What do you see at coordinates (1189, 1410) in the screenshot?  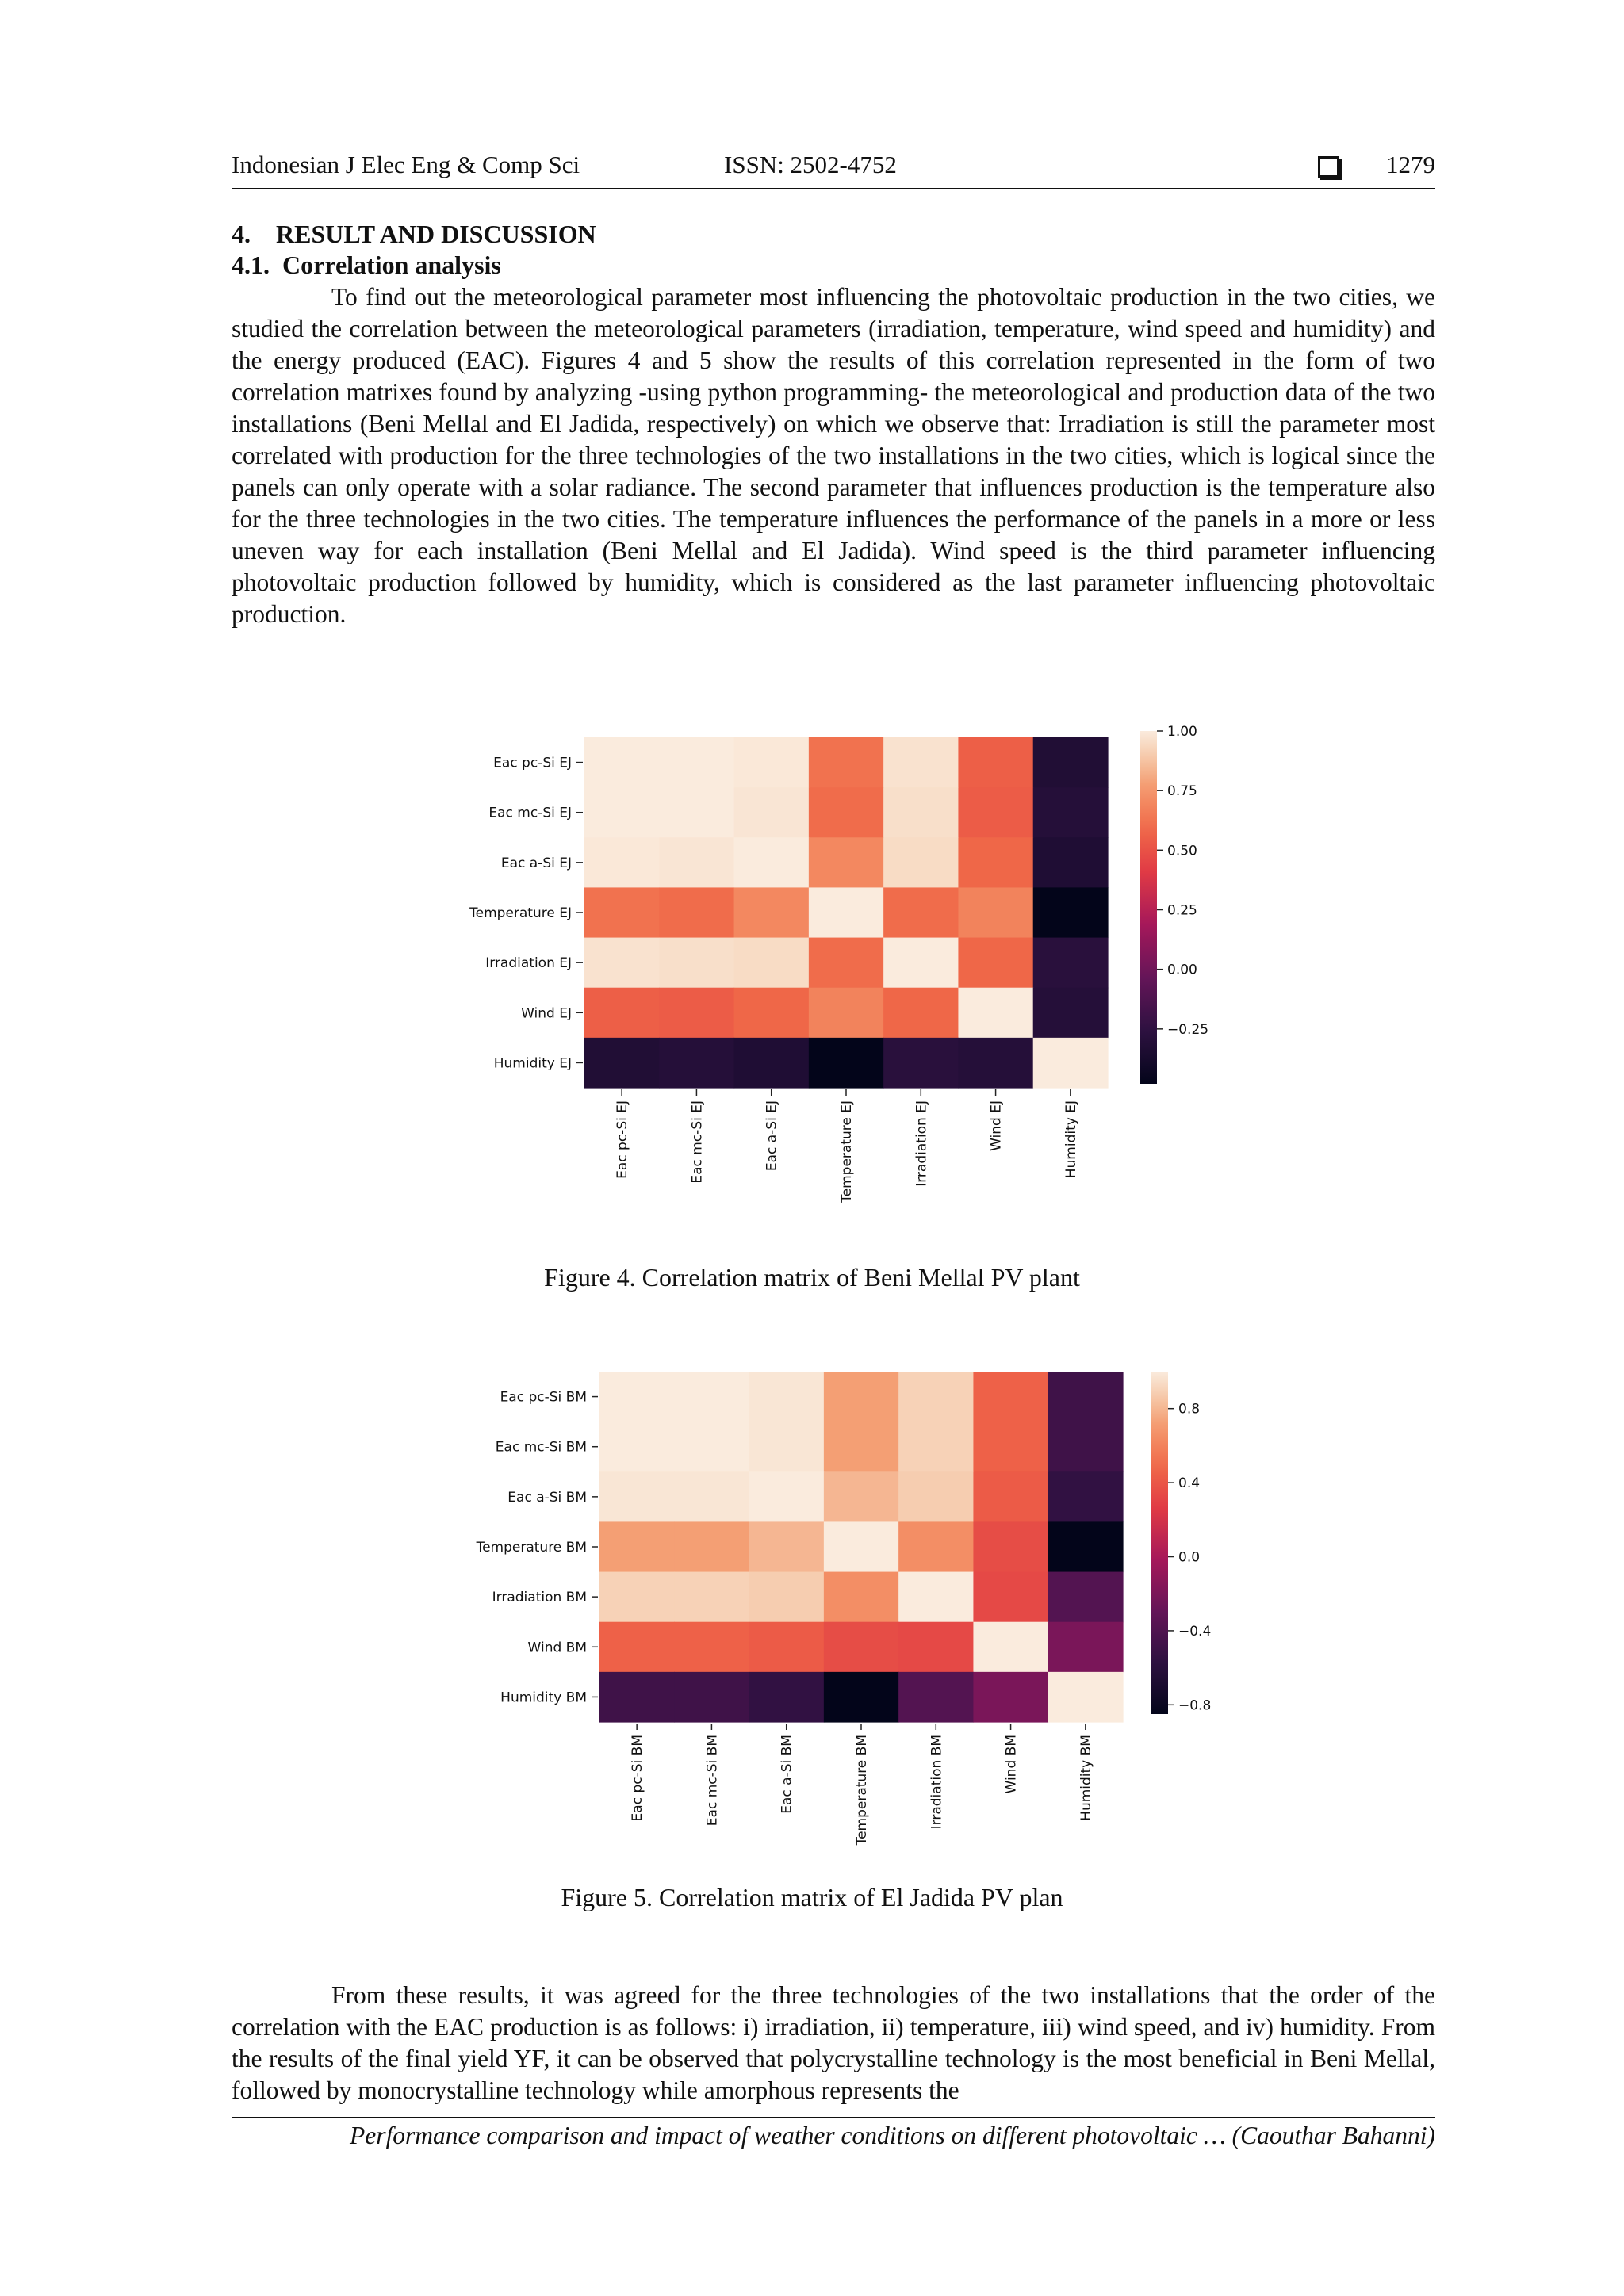 I see `colorbar-tick-label: 0.8` at bounding box center [1189, 1410].